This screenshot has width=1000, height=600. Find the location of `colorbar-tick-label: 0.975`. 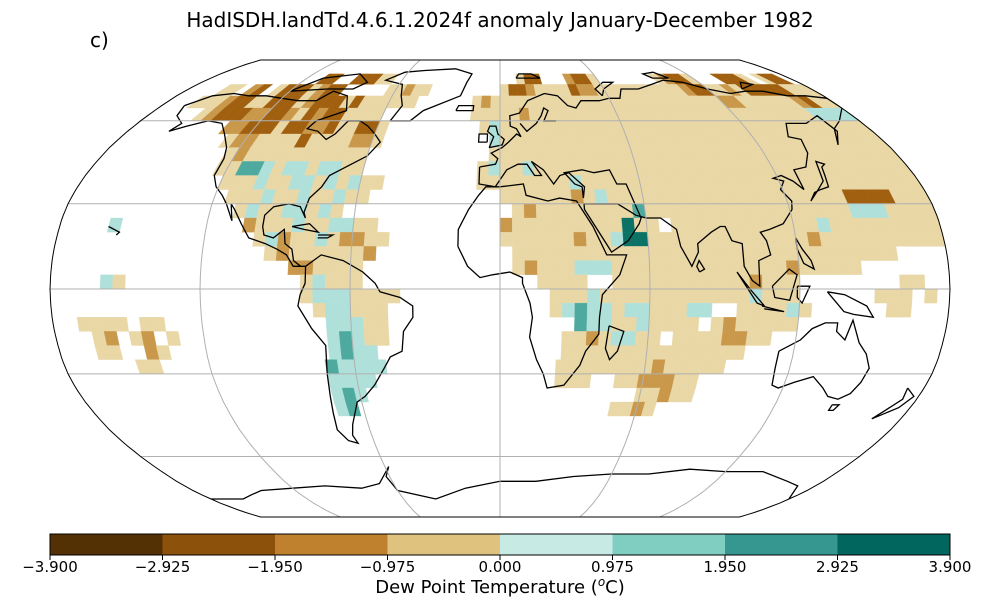

colorbar-tick-label: 0.975 is located at coordinates (612, 567).